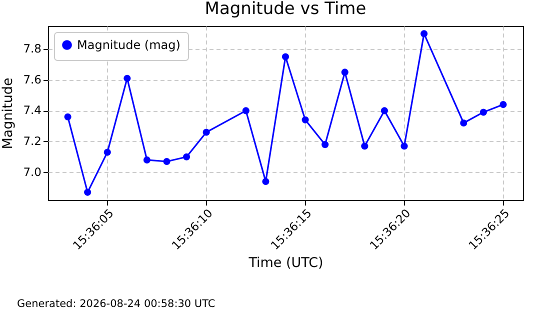 The image size is (560, 314). I want to click on text: Generated: 2026-08-24 00:58:30 UTC, so click(116, 304).